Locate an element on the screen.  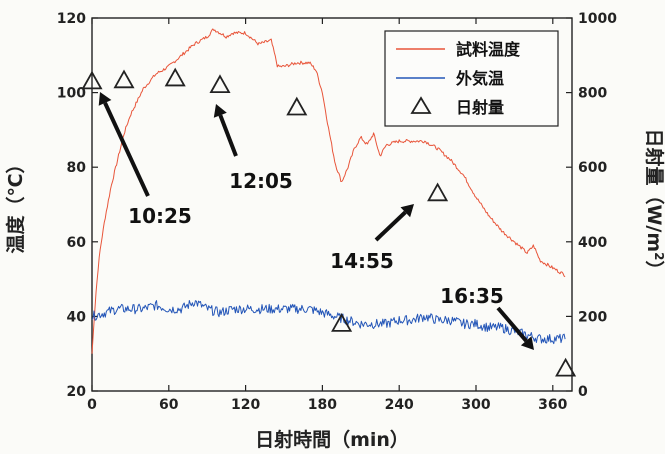
y-right-tick-labels: 0 200 400 600 800 1000 is located at coordinates (597, 205).